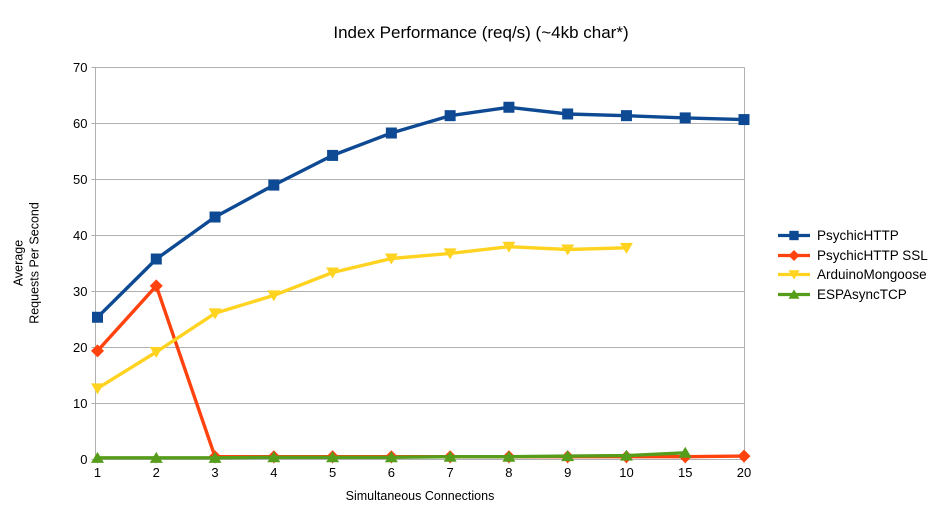 The image size is (943, 530). What do you see at coordinates (97, 472) in the screenshot?
I see `x-tick-label: 1` at bounding box center [97, 472].